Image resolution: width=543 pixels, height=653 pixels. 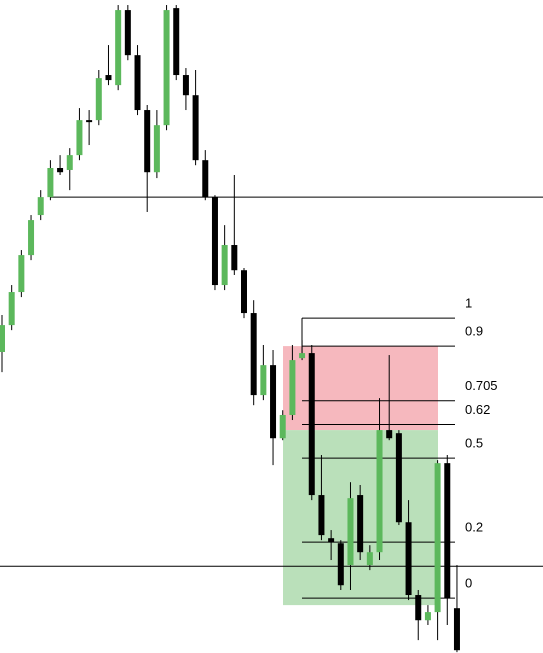 What do you see at coordinates (468, 583) in the screenshot?
I see `fib-label: 0` at bounding box center [468, 583].